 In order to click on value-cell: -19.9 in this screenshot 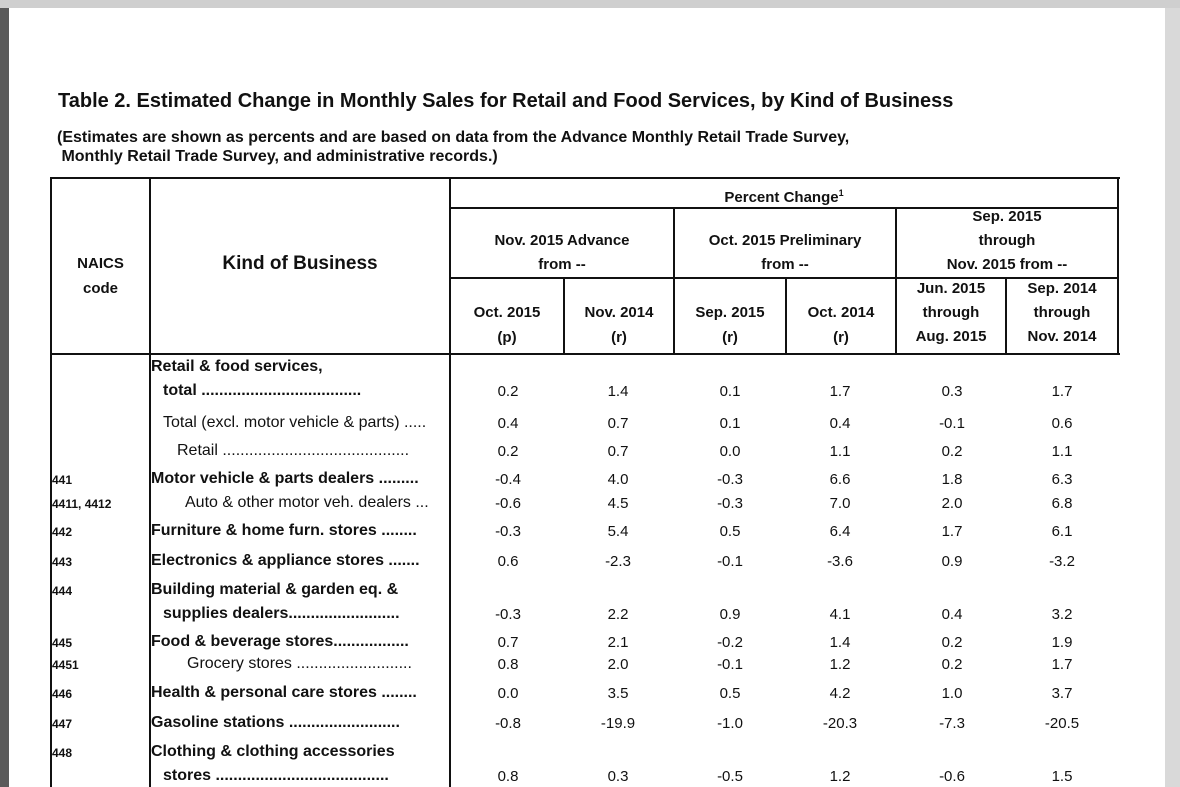, I will do `click(618, 723)`.